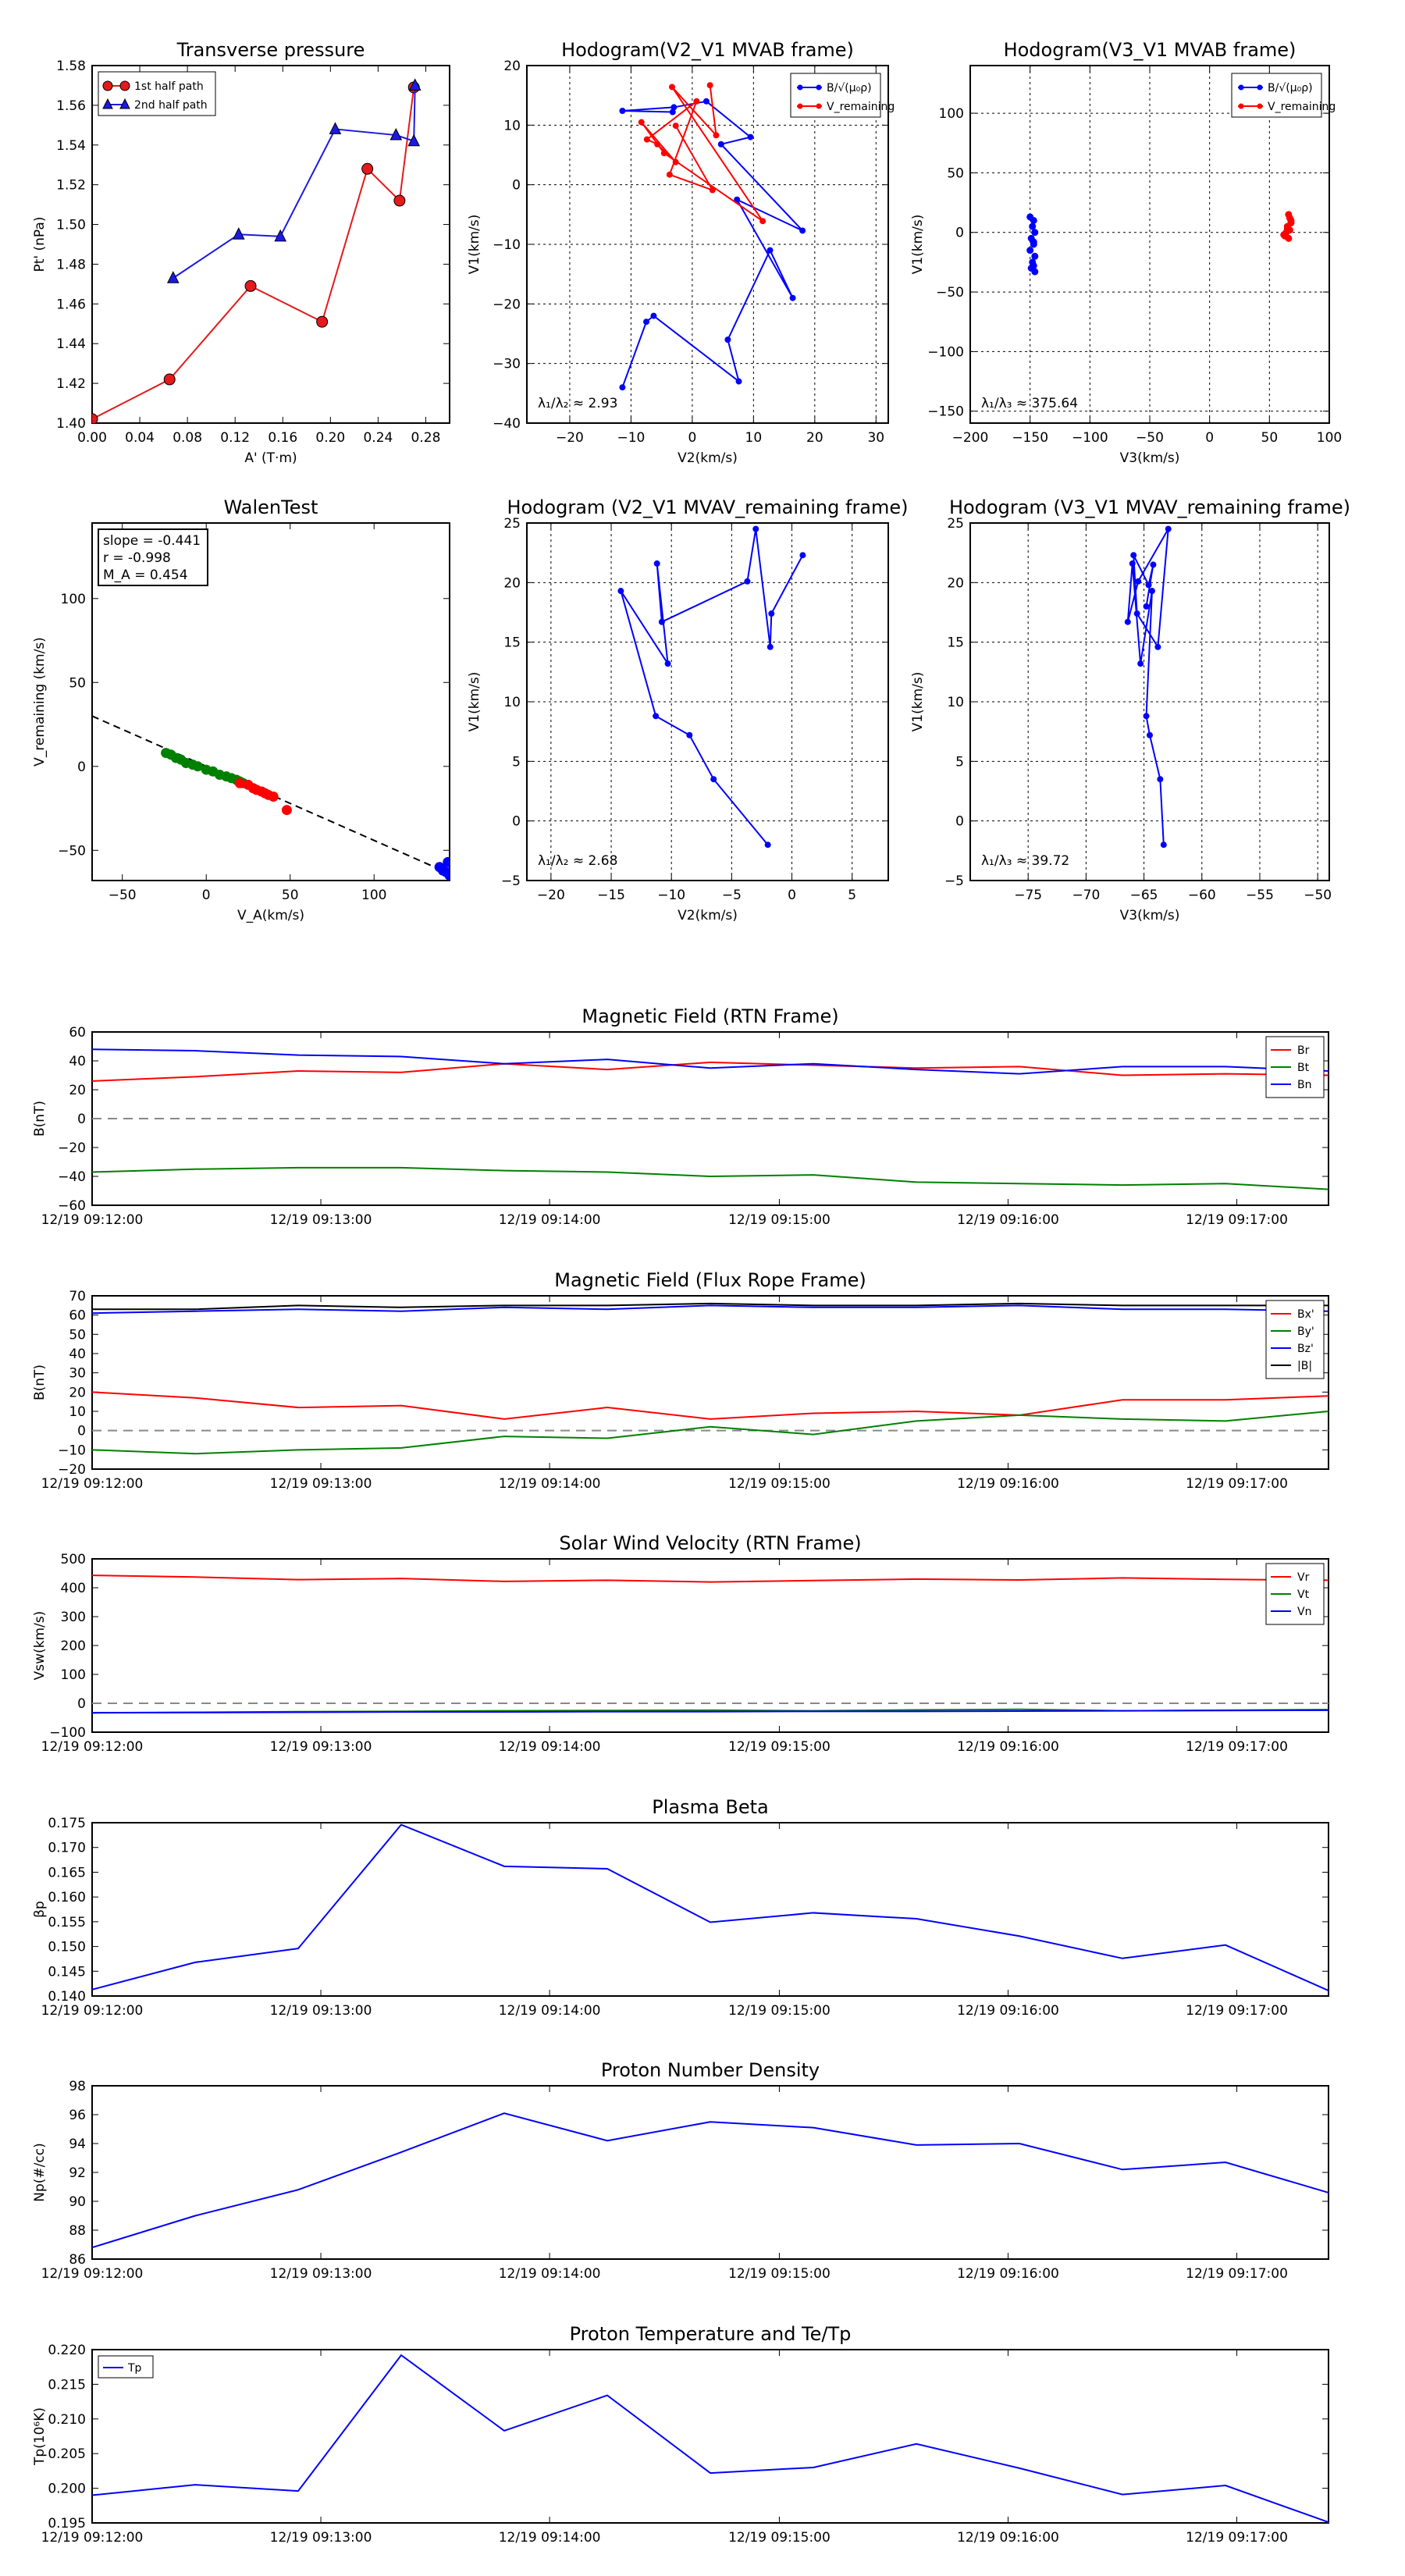 Image resolution: width=1405 pixels, height=2576 pixels. I want to click on legend-label: Tp, so click(135, 2368).